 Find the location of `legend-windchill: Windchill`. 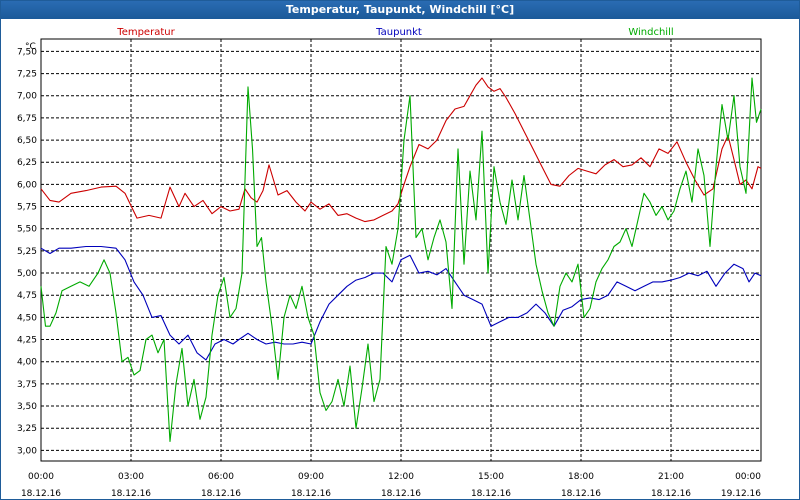

legend-windchill: Windchill is located at coordinates (650, 32).